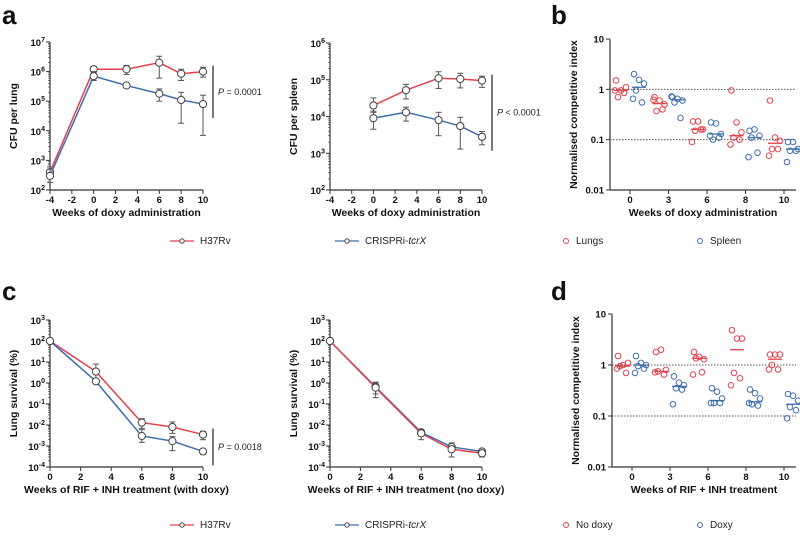 The height and width of the screenshot is (537, 800). What do you see at coordinates (598, 140) in the screenshot?
I see `y-tick-label: 0.1` at bounding box center [598, 140].